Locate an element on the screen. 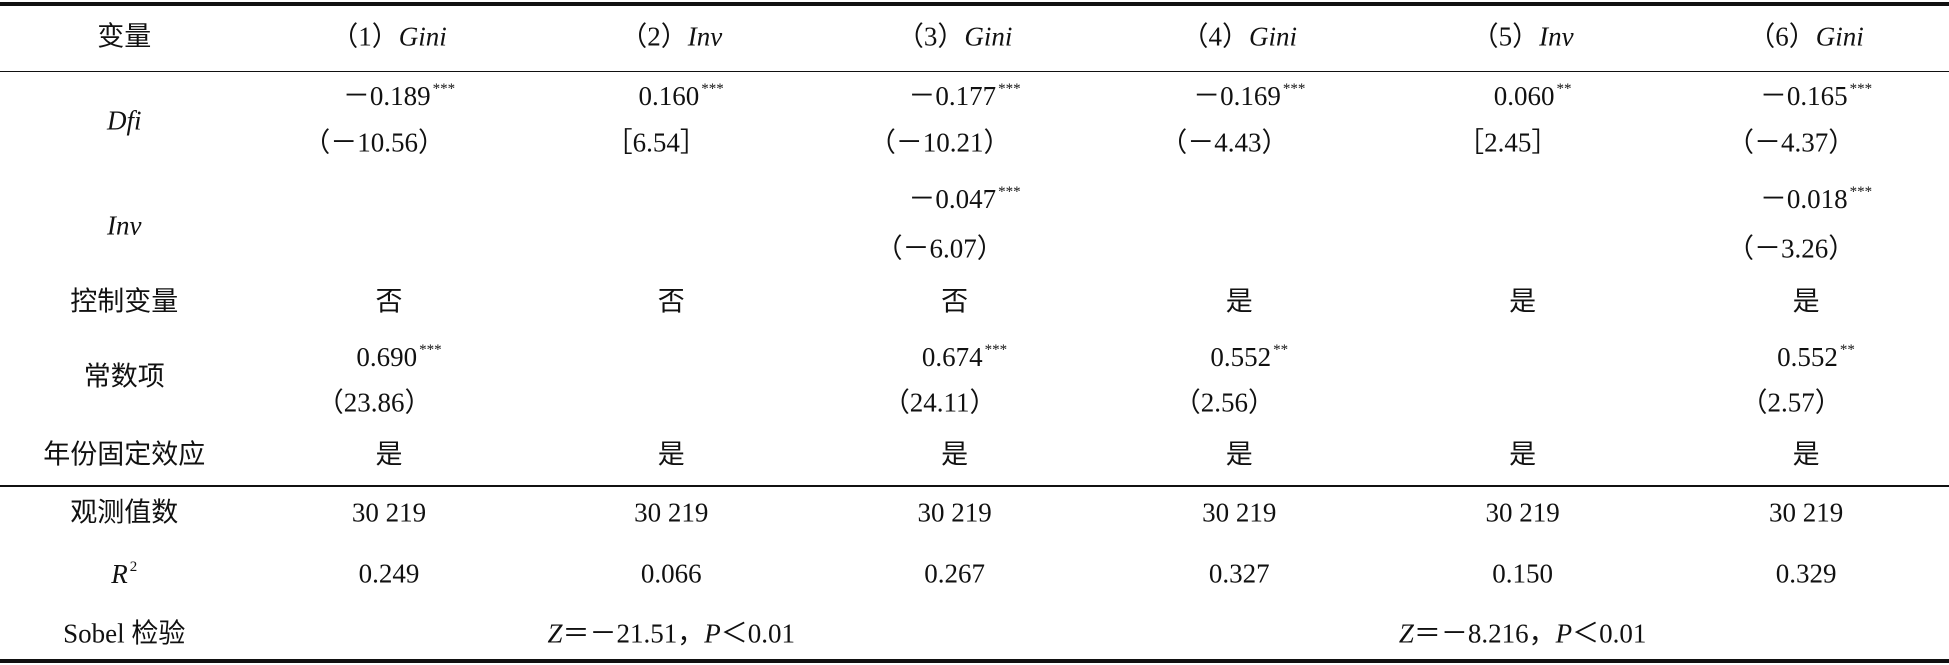  coef-value: 0.690 is located at coordinates (387, 356).